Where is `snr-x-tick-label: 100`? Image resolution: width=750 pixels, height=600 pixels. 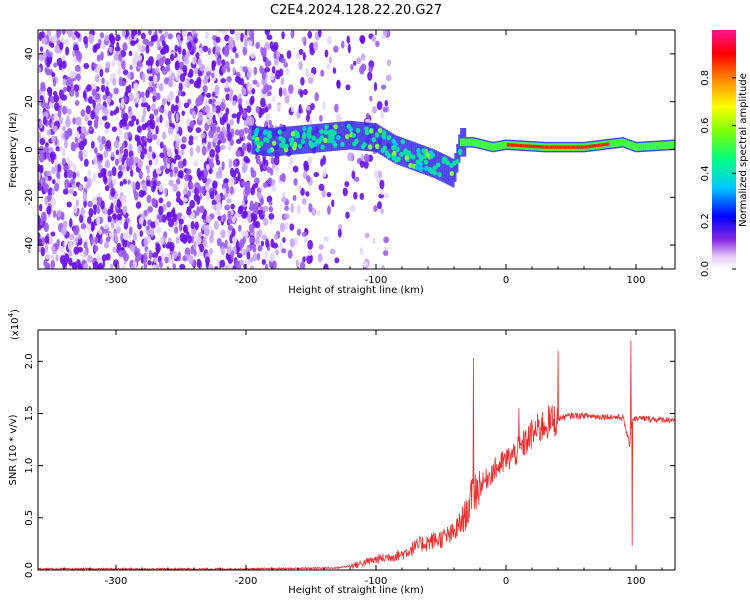 snr-x-tick-label: 100 is located at coordinates (635, 581).